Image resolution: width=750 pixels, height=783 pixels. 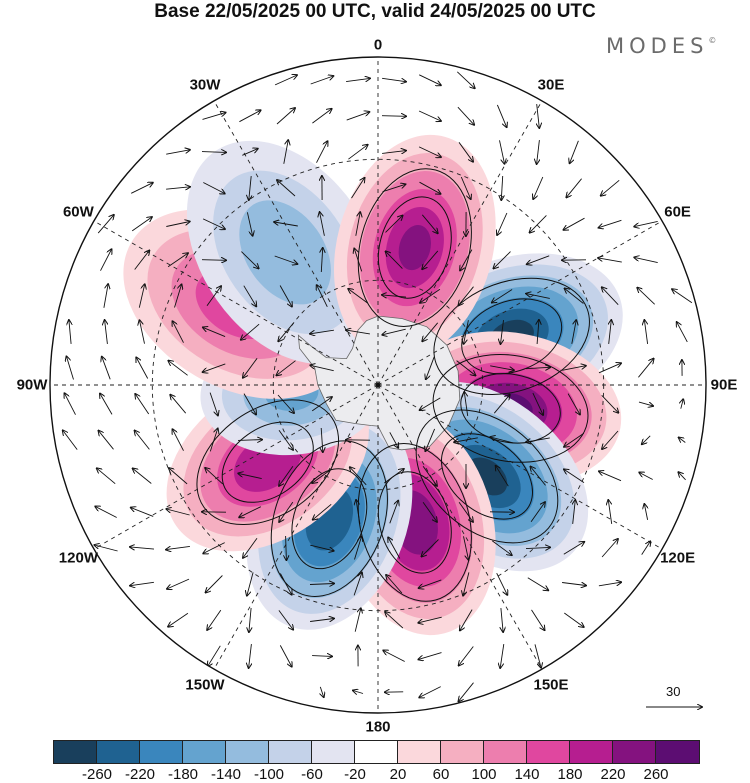 What do you see at coordinates (398, 774) in the screenshot?
I see `colorbar-tick-label: 20` at bounding box center [398, 774].